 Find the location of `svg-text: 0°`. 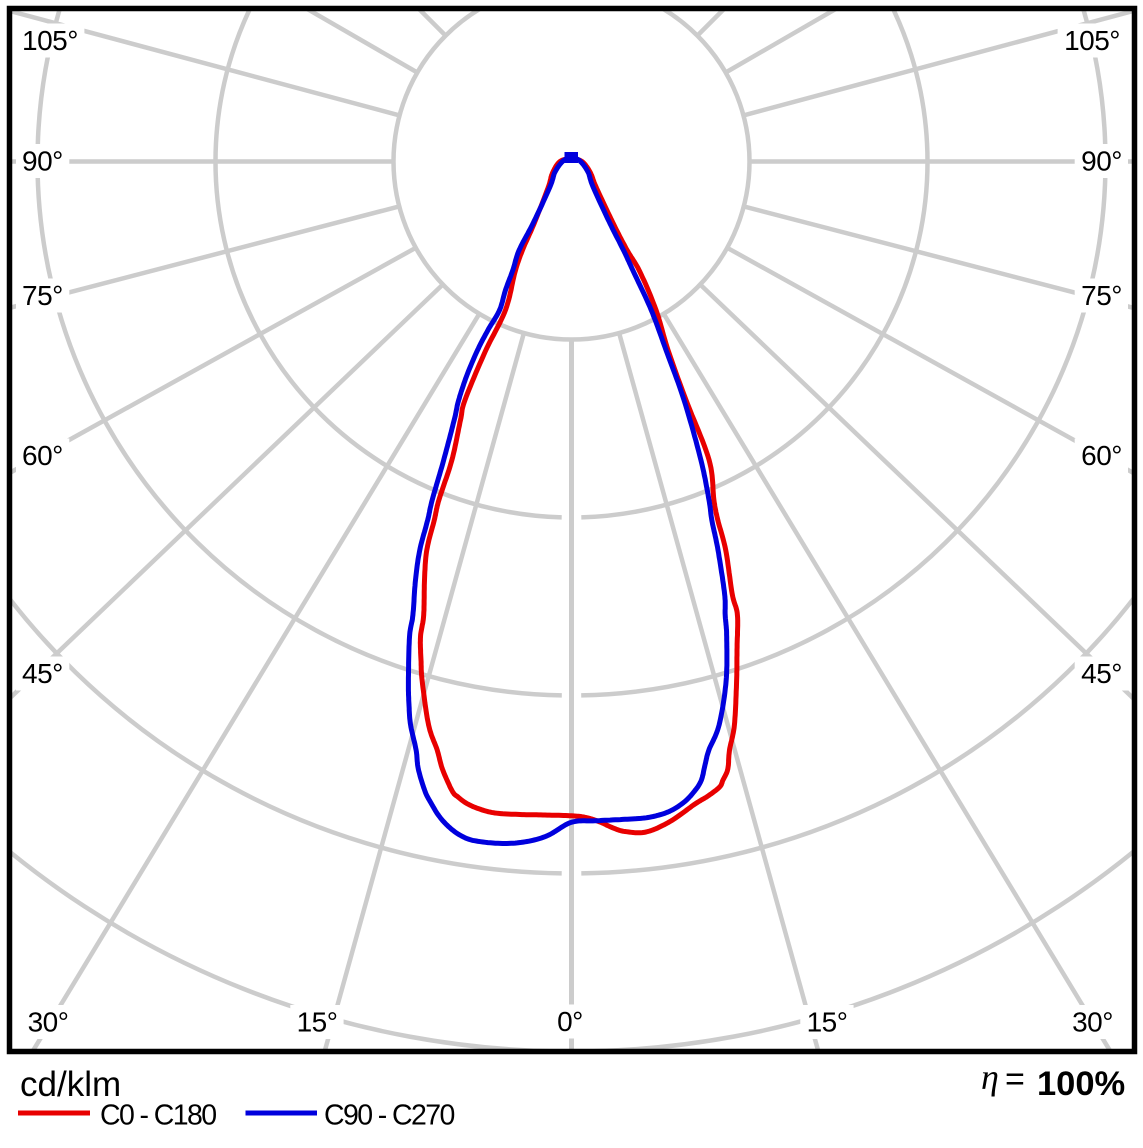

svg-text: 0° is located at coordinates (570, 1021).